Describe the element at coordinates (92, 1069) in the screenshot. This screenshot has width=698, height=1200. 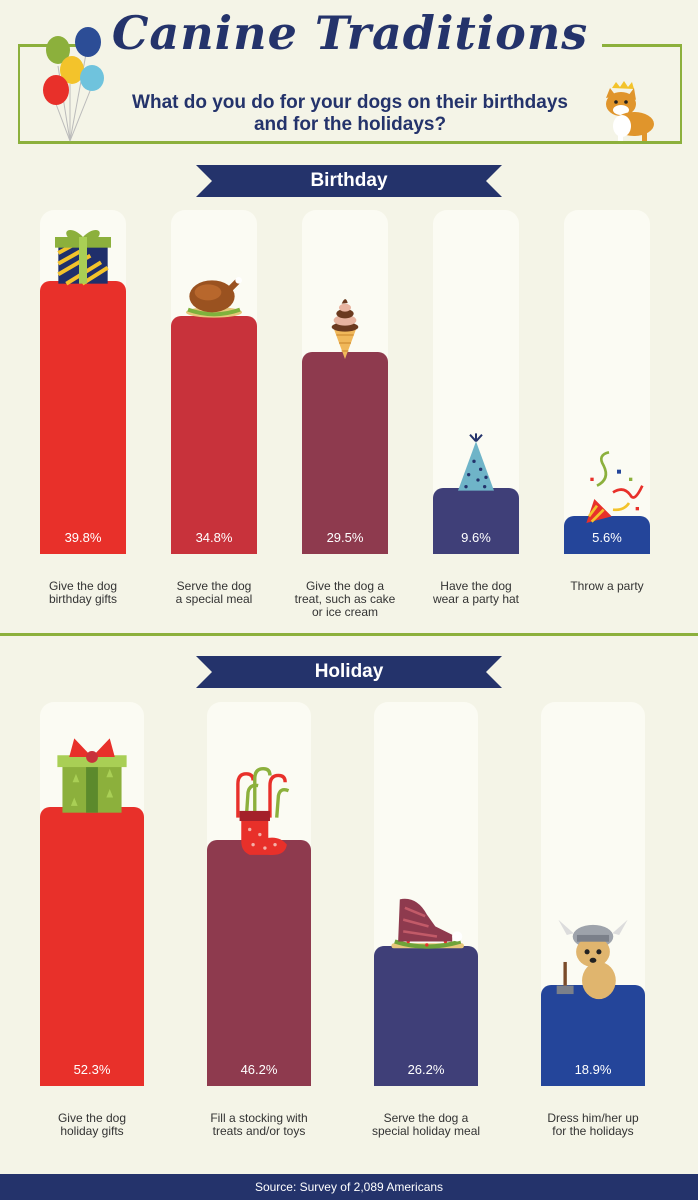
I see `bar-value-label: 52.3%` at that location.